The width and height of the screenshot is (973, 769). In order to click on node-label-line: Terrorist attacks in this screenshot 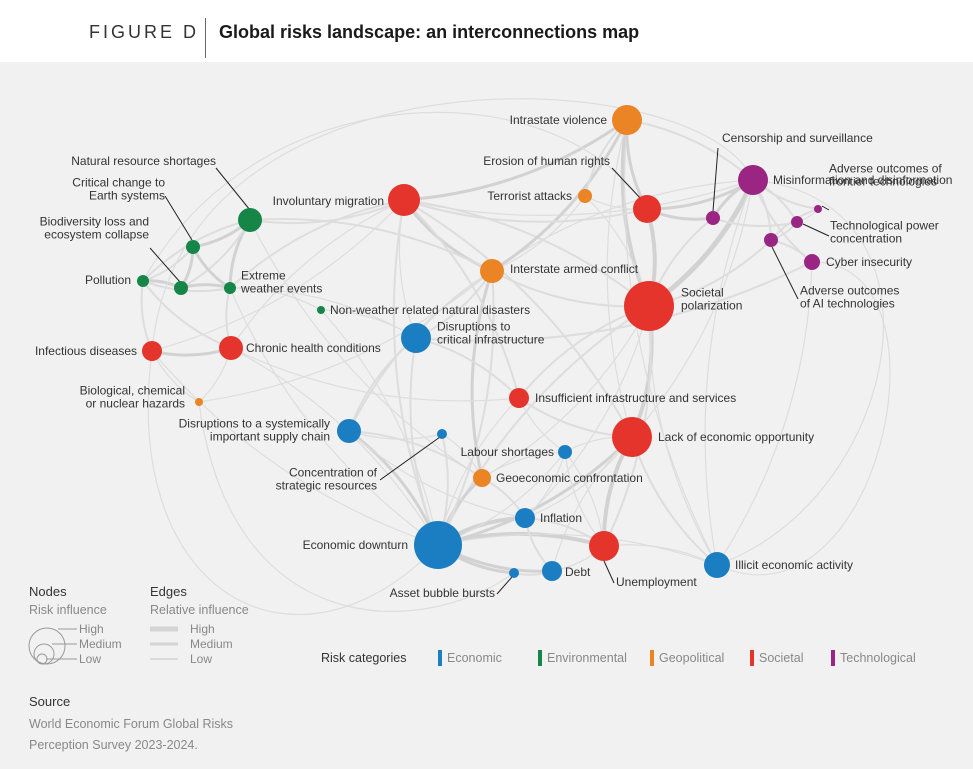, I will do `click(529, 196)`.